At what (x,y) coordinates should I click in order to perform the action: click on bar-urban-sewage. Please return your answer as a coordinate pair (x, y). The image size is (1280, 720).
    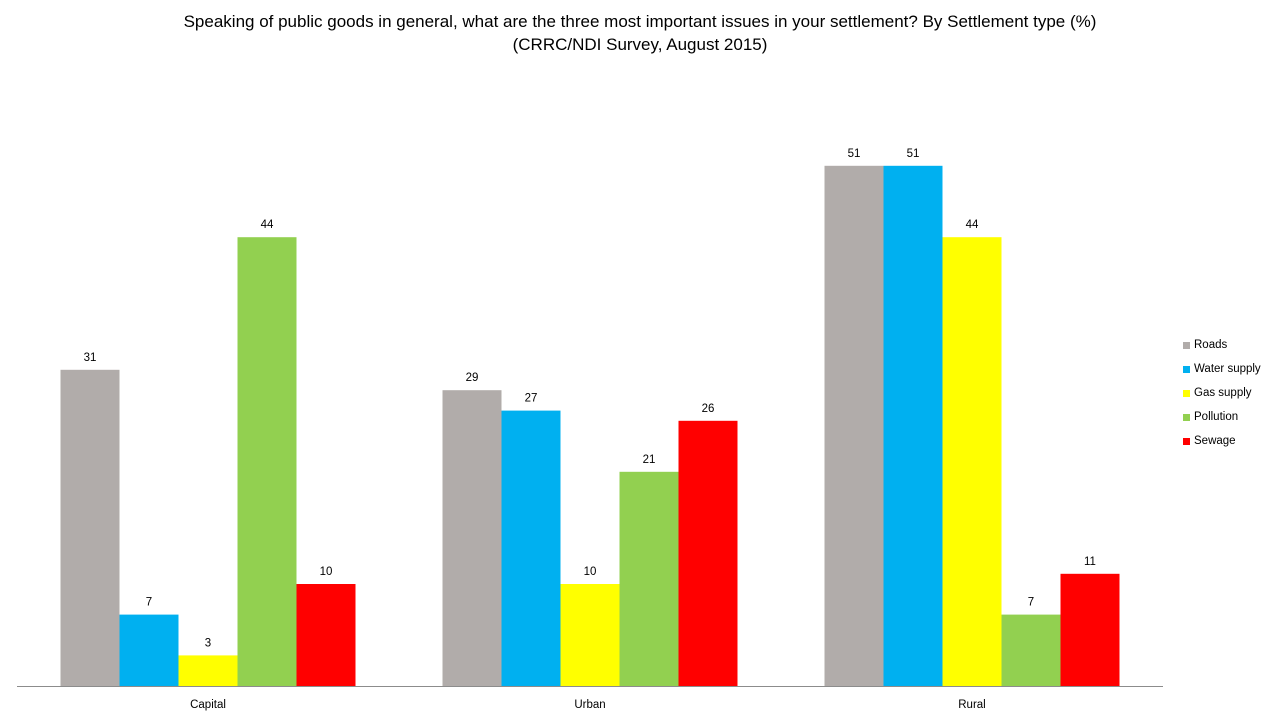
    Looking at the image, I should click on (708, 553).